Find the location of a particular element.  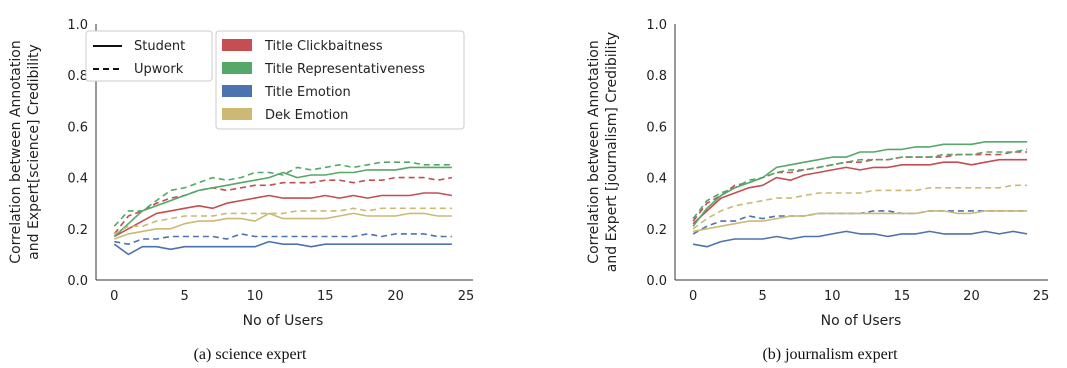

y-axis-label-line2: and Expert [journalism] Credibility is located at coordinates (612, 152).